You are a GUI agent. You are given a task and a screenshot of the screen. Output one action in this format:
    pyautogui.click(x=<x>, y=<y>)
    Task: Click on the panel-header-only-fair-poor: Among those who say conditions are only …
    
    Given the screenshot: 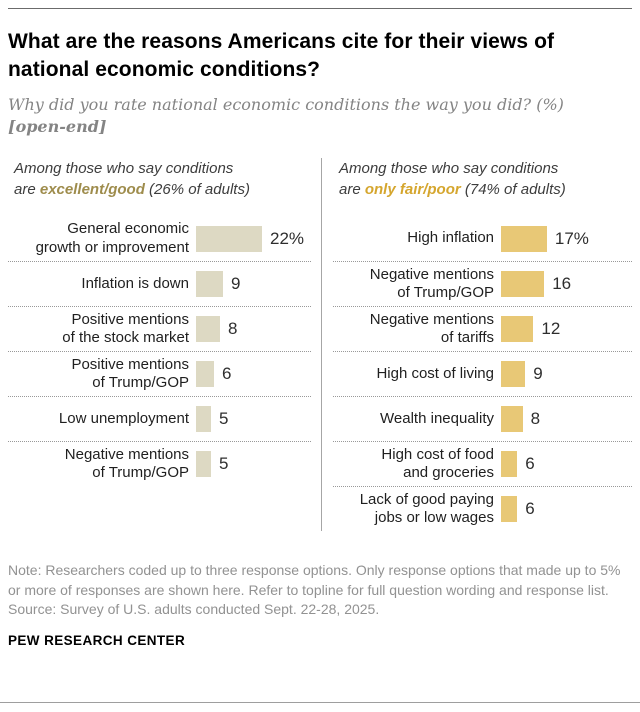 What is the action you would take?
    pyautogui.click(x=485, y=179)
    